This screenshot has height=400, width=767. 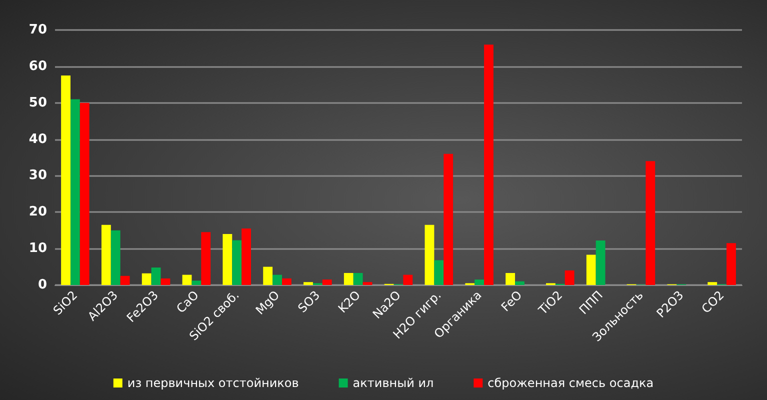 I want to click on x-tick-label: FeO, so click(x=511, y=301).